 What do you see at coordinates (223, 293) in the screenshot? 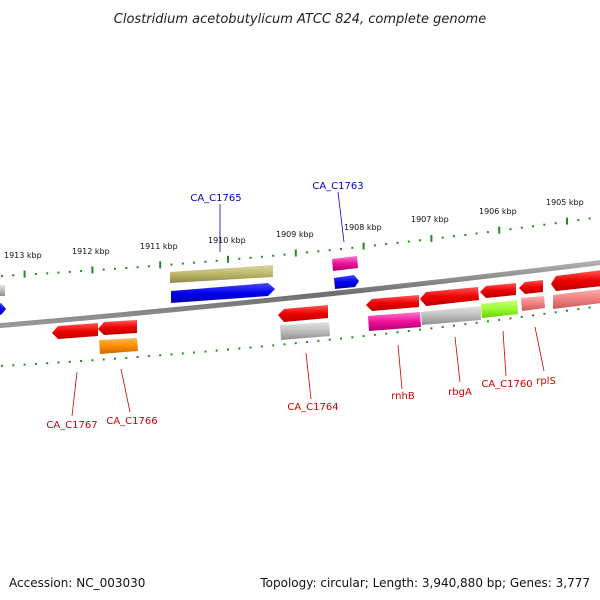
I see `gene-feature-ca-c1765` at bounding box center [223, 293].